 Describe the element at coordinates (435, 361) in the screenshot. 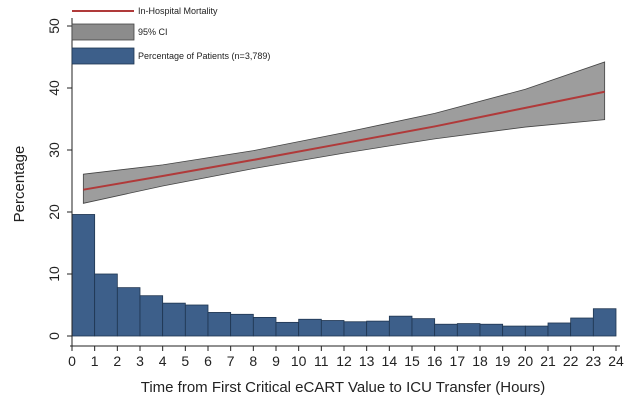

I see `x-tick-label: 16` at that location.